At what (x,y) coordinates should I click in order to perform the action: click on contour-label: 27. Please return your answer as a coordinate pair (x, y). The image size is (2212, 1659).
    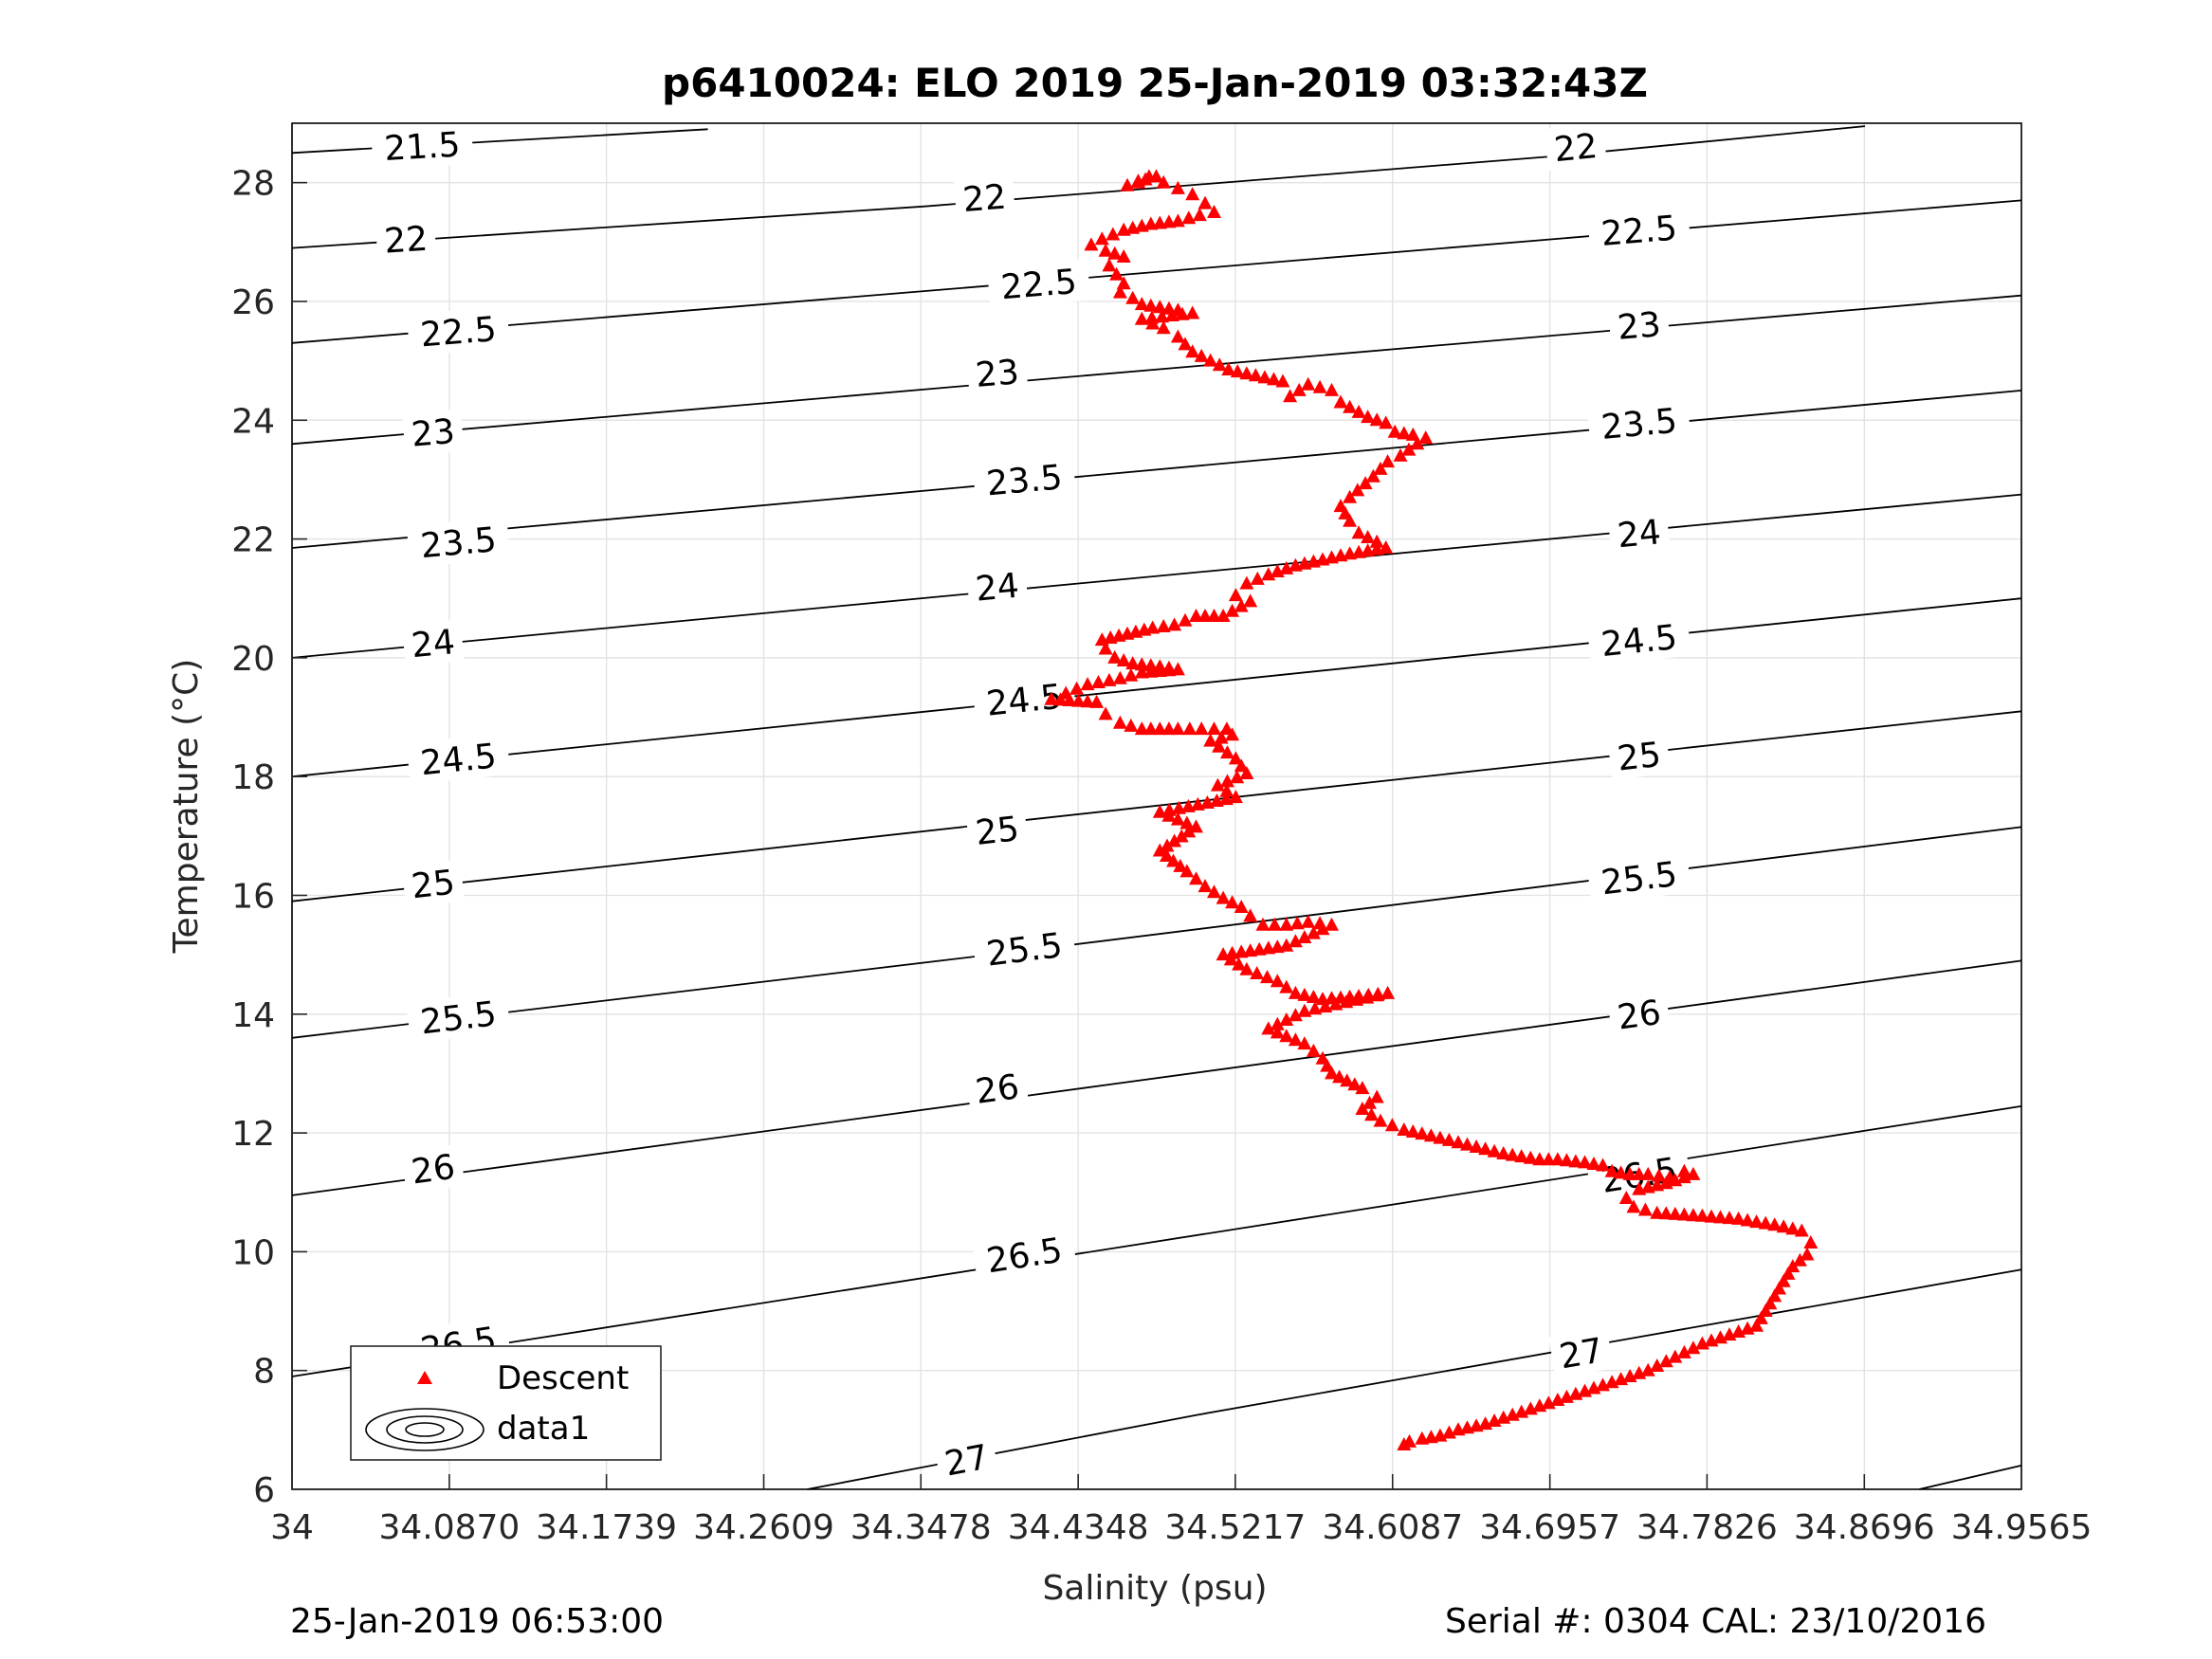
    Looking at the image, I should click on (1581, 1353).